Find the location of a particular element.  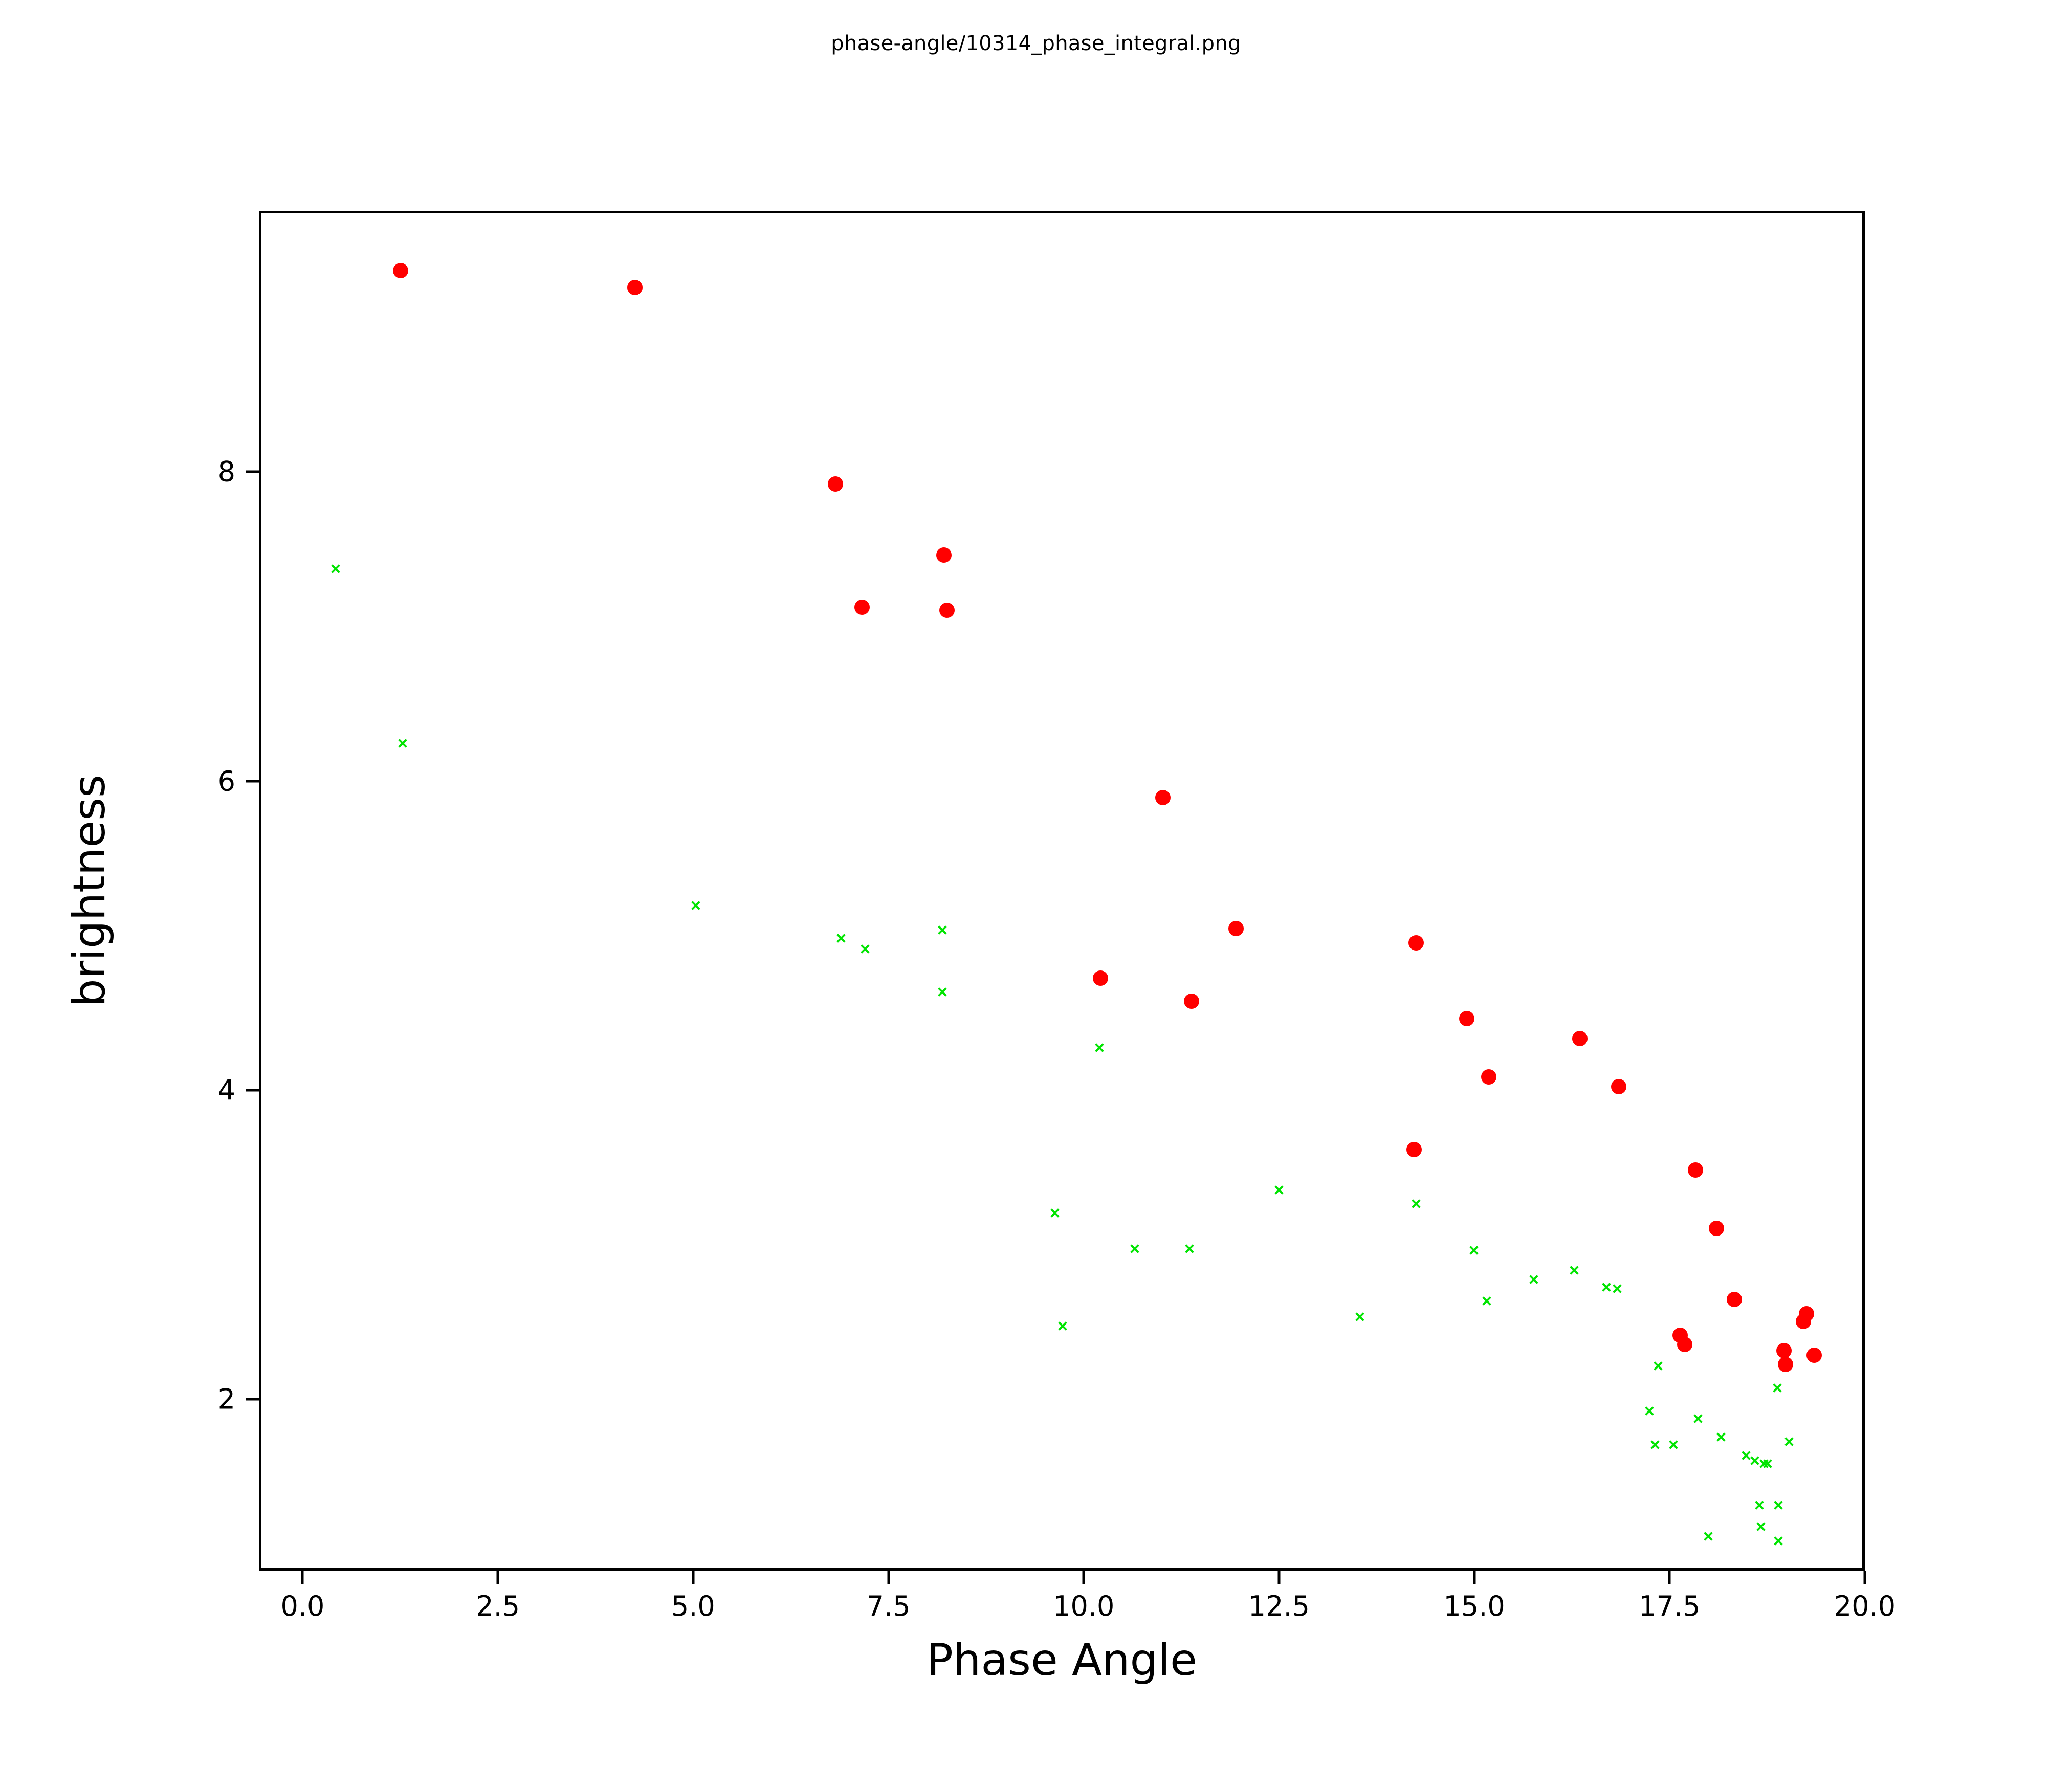

y-axis-ticks: 2 4 6 8 is located at coordinates (238, 882).